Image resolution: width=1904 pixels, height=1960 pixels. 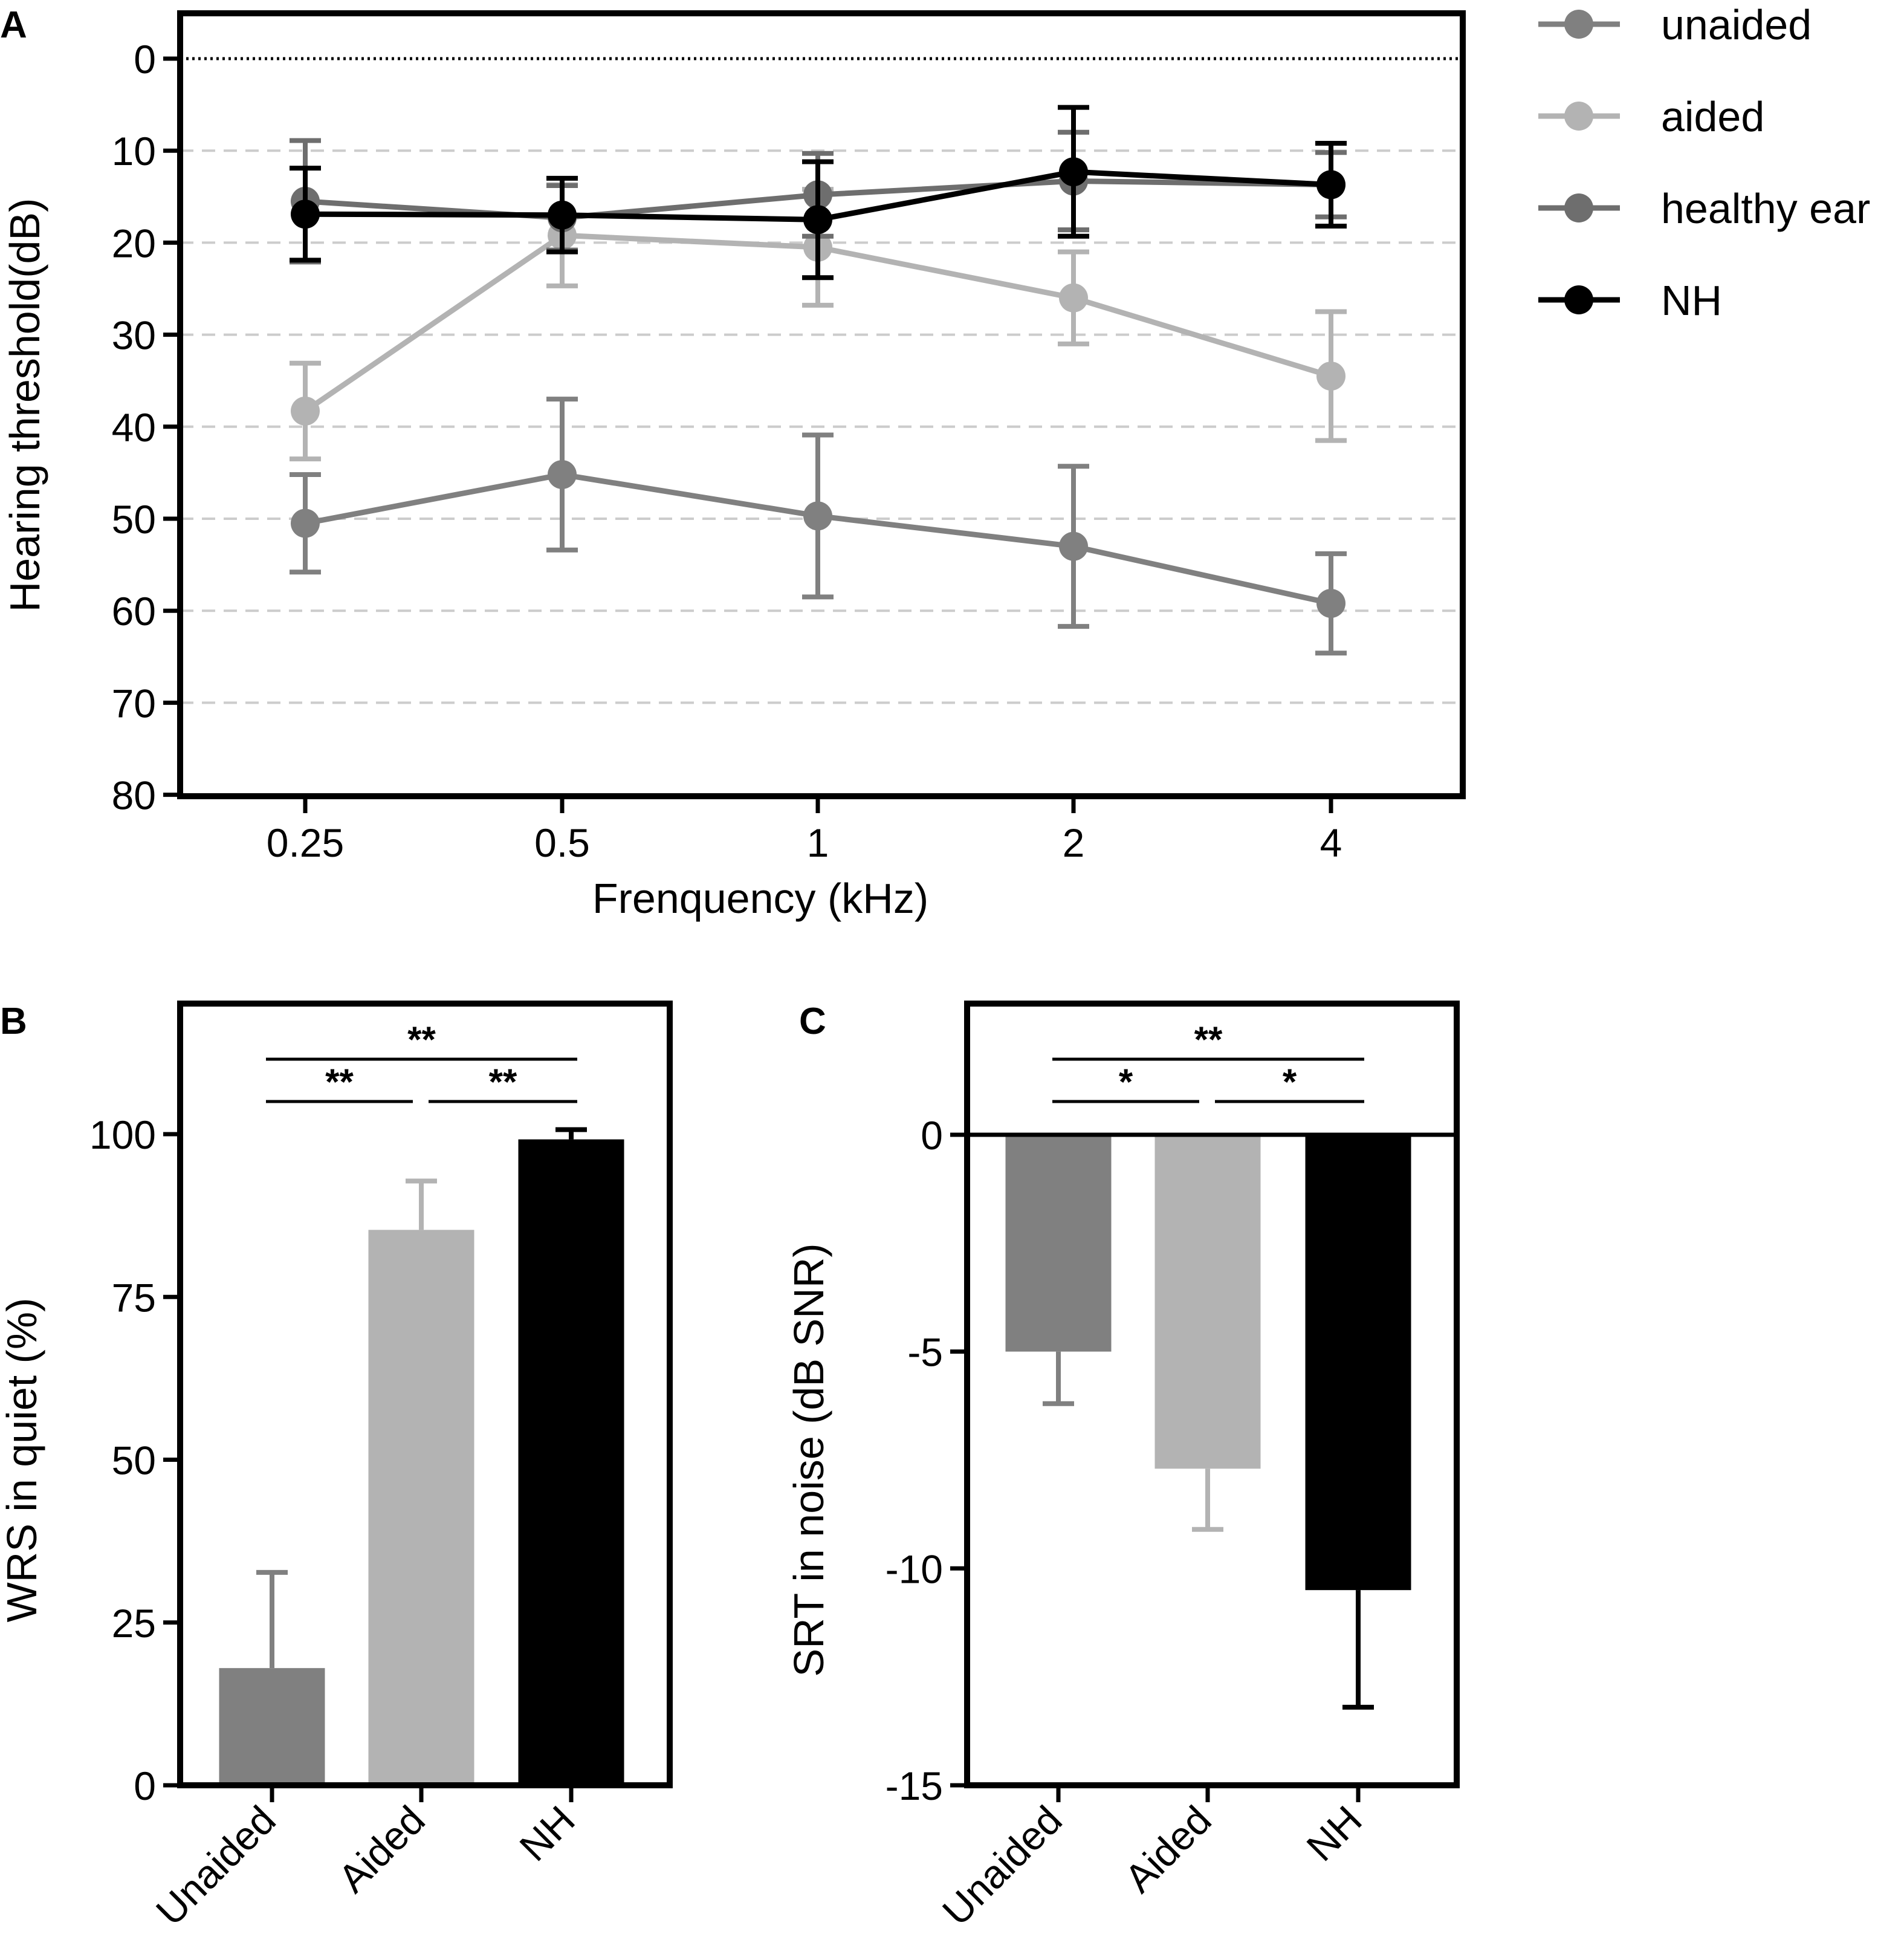 What do you see at coordinates (22, 1460) in the screenshot?
I see `panel-b-y-axis-title: WRS in quiet (%)` at bounding box center [22, 1460].